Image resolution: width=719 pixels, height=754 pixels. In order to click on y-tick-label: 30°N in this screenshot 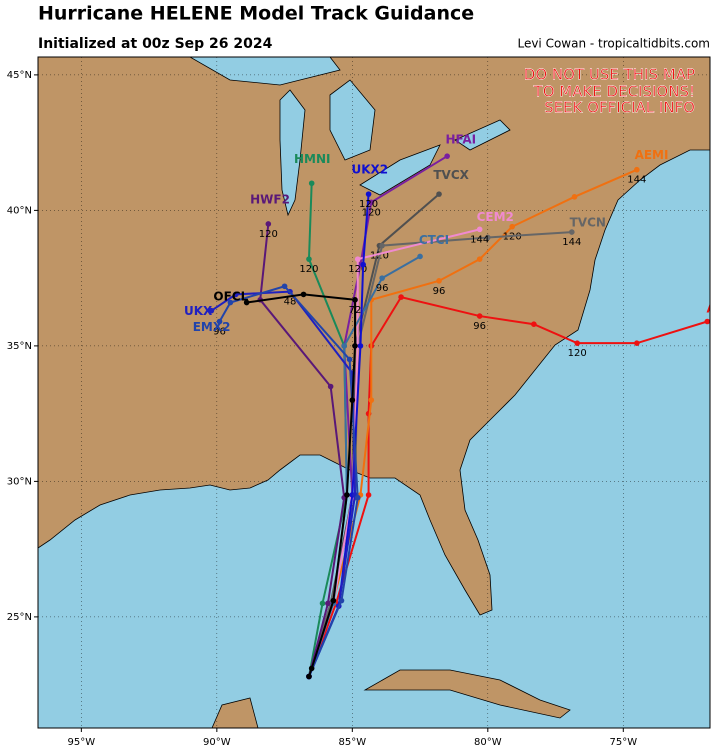, I will do `click(19, 481)`.